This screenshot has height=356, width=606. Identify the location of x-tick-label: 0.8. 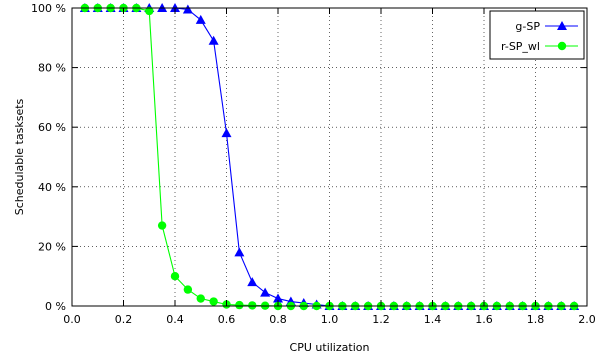
(278, 319).